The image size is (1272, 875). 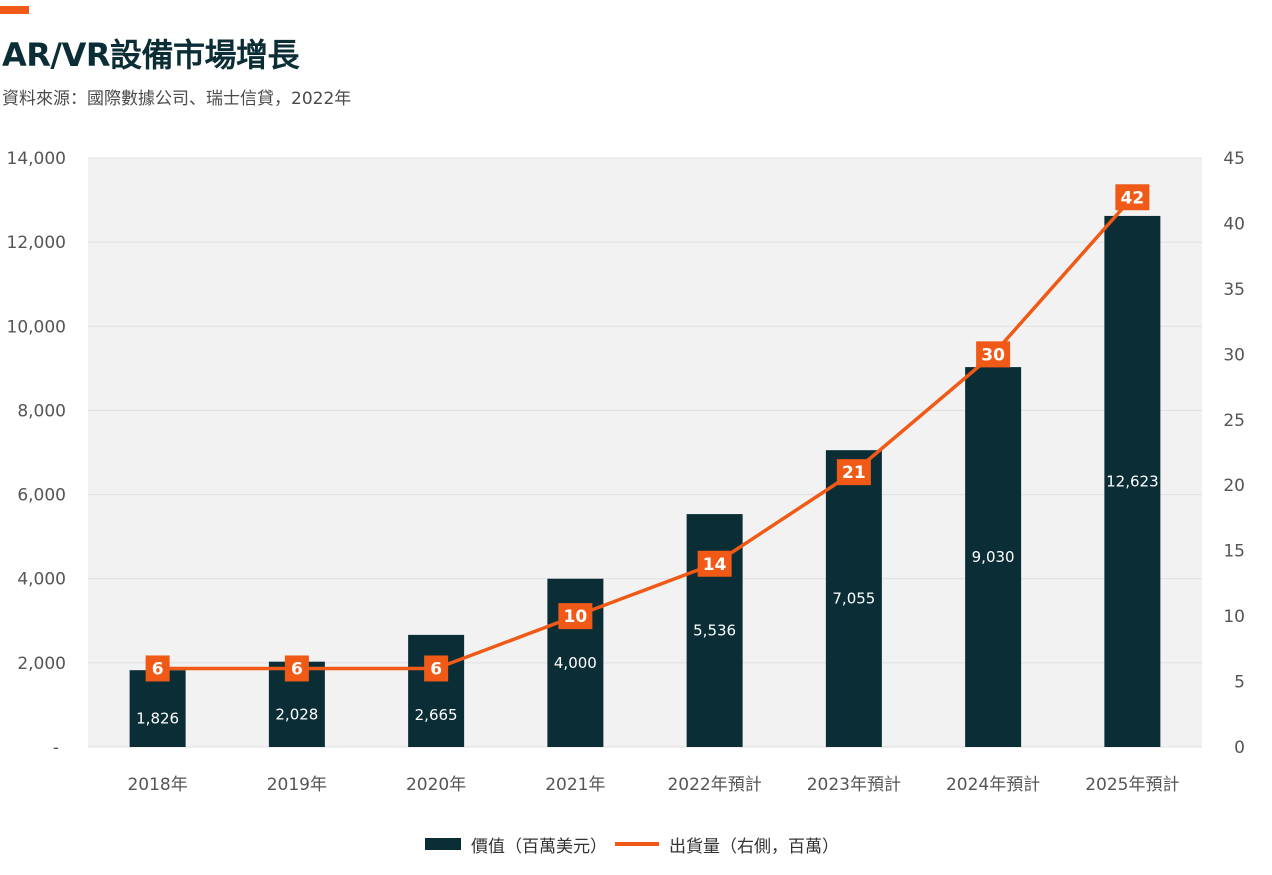 I want to click on y-right-tick-label: 5, so click(x=1239, y=683).